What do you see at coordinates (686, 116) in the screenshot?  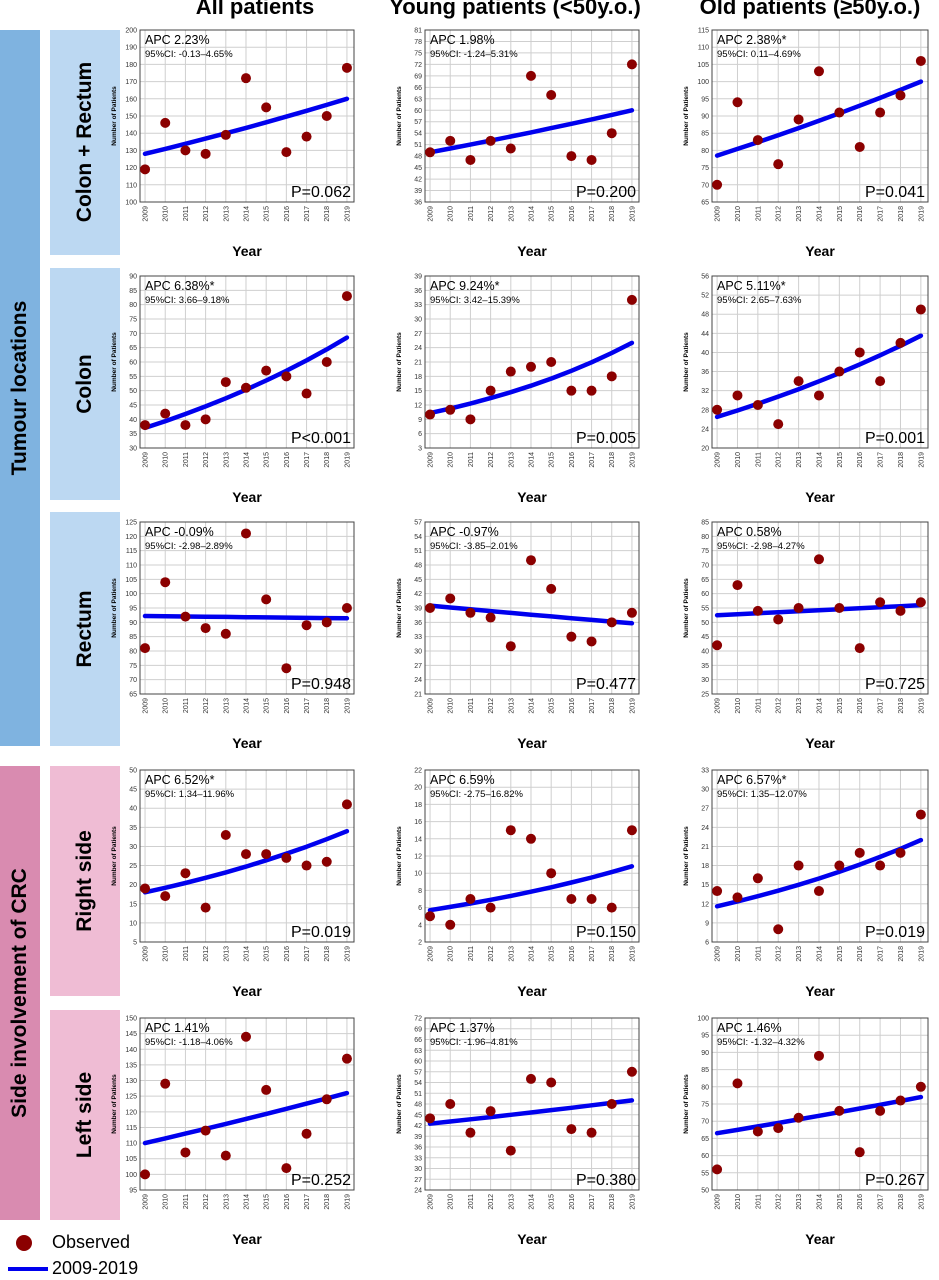 I see `y-axis-title: Number of Patients` at bounding box center [686, 116].